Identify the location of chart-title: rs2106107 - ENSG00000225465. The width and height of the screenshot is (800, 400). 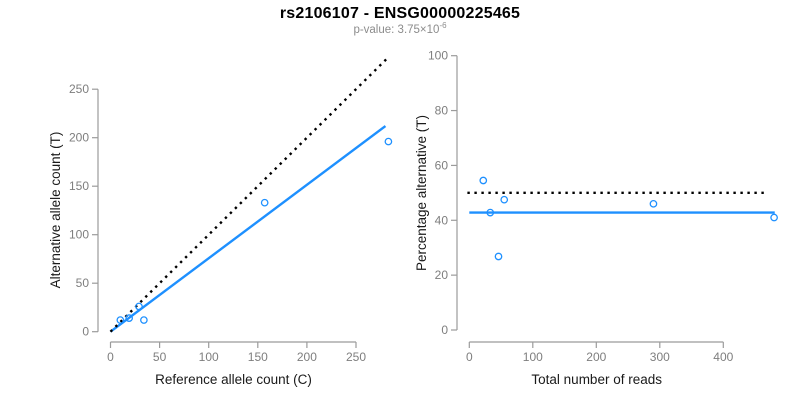
(400, 13).